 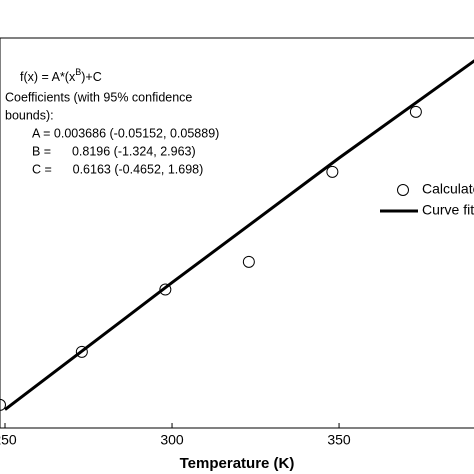 What do you see at coordinates (448, 210) in the screenshot?
I see `legend-label: Curve fit` at bounding box center [448, 210].